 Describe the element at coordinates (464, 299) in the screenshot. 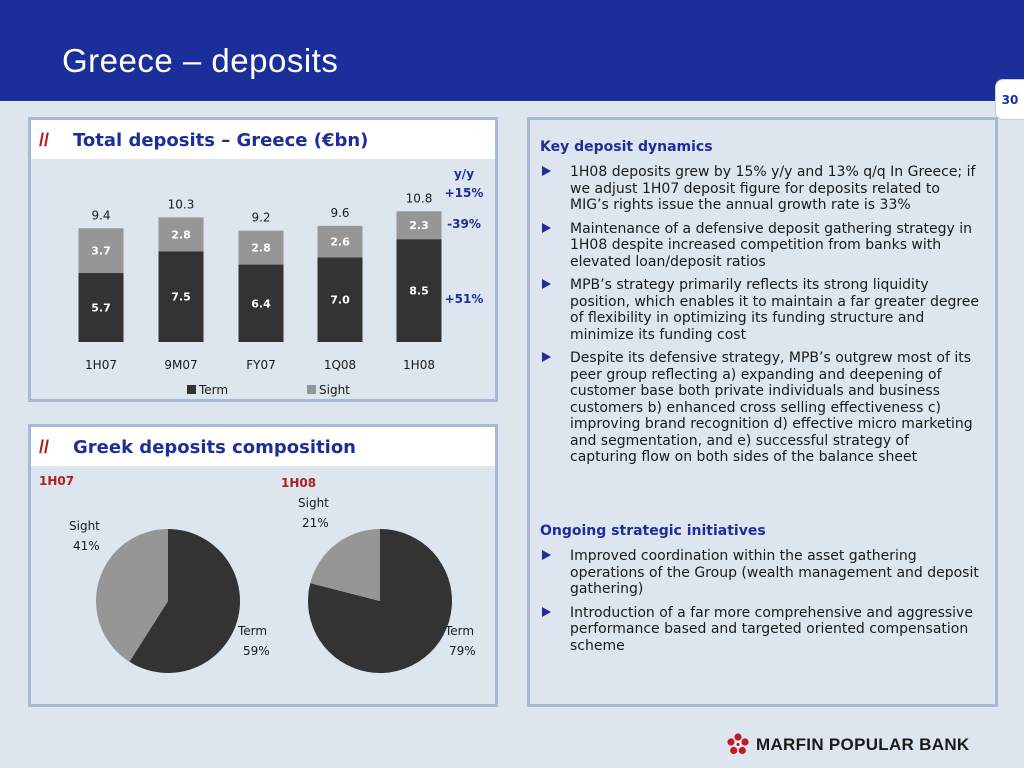

I see `yoy-term-change: +51%` at that location.